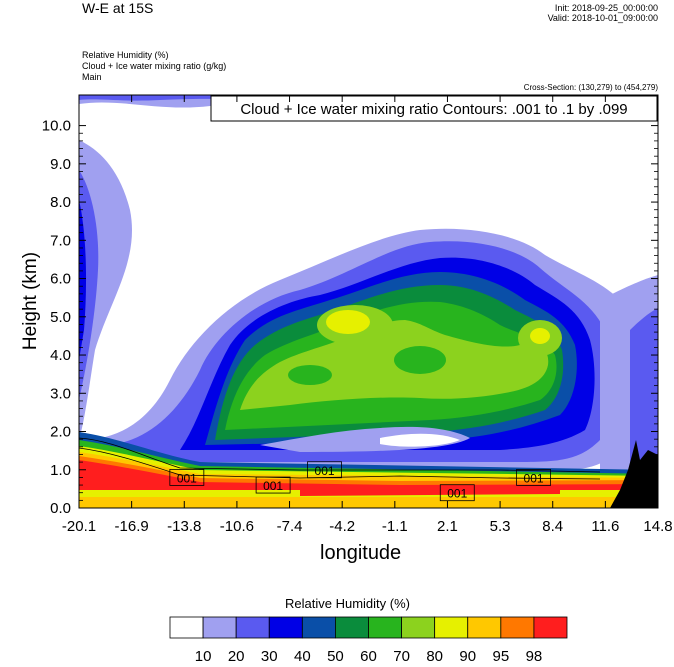 The height and width of the screenshot is (667, 674). What do you see at coordinates (434, 656) in the screenshot?
I see `colorbar-label: 80` at bounding box center [434, 656].